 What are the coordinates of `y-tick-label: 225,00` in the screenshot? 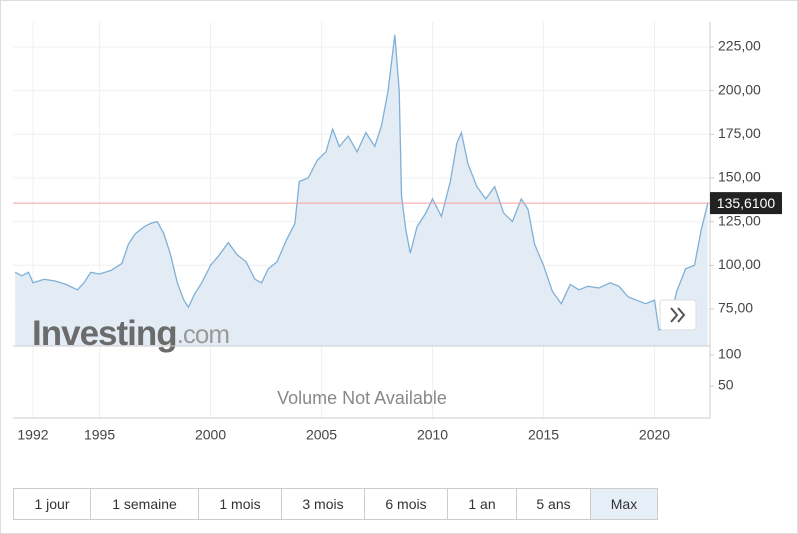 It's located at (739, 46).